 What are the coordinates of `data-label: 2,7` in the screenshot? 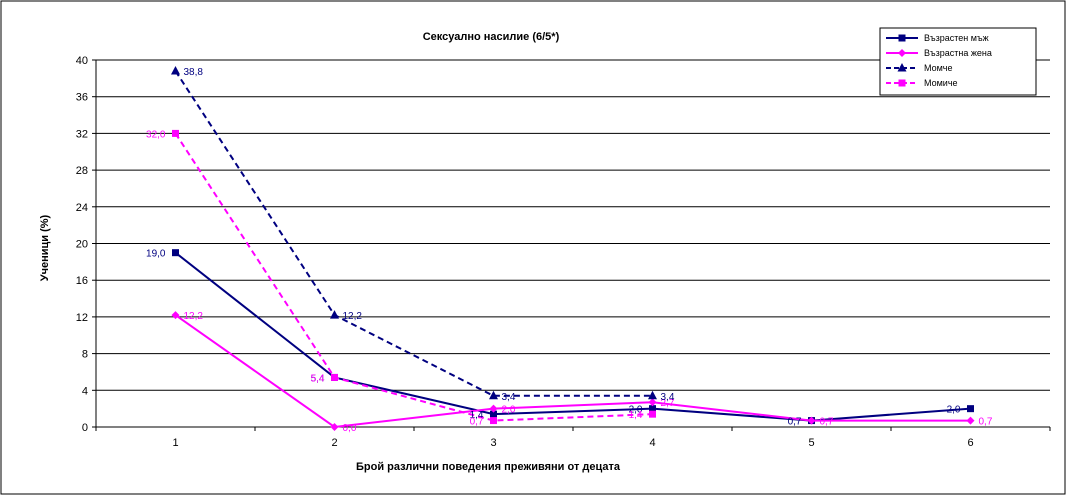 It's located at (668, 403).